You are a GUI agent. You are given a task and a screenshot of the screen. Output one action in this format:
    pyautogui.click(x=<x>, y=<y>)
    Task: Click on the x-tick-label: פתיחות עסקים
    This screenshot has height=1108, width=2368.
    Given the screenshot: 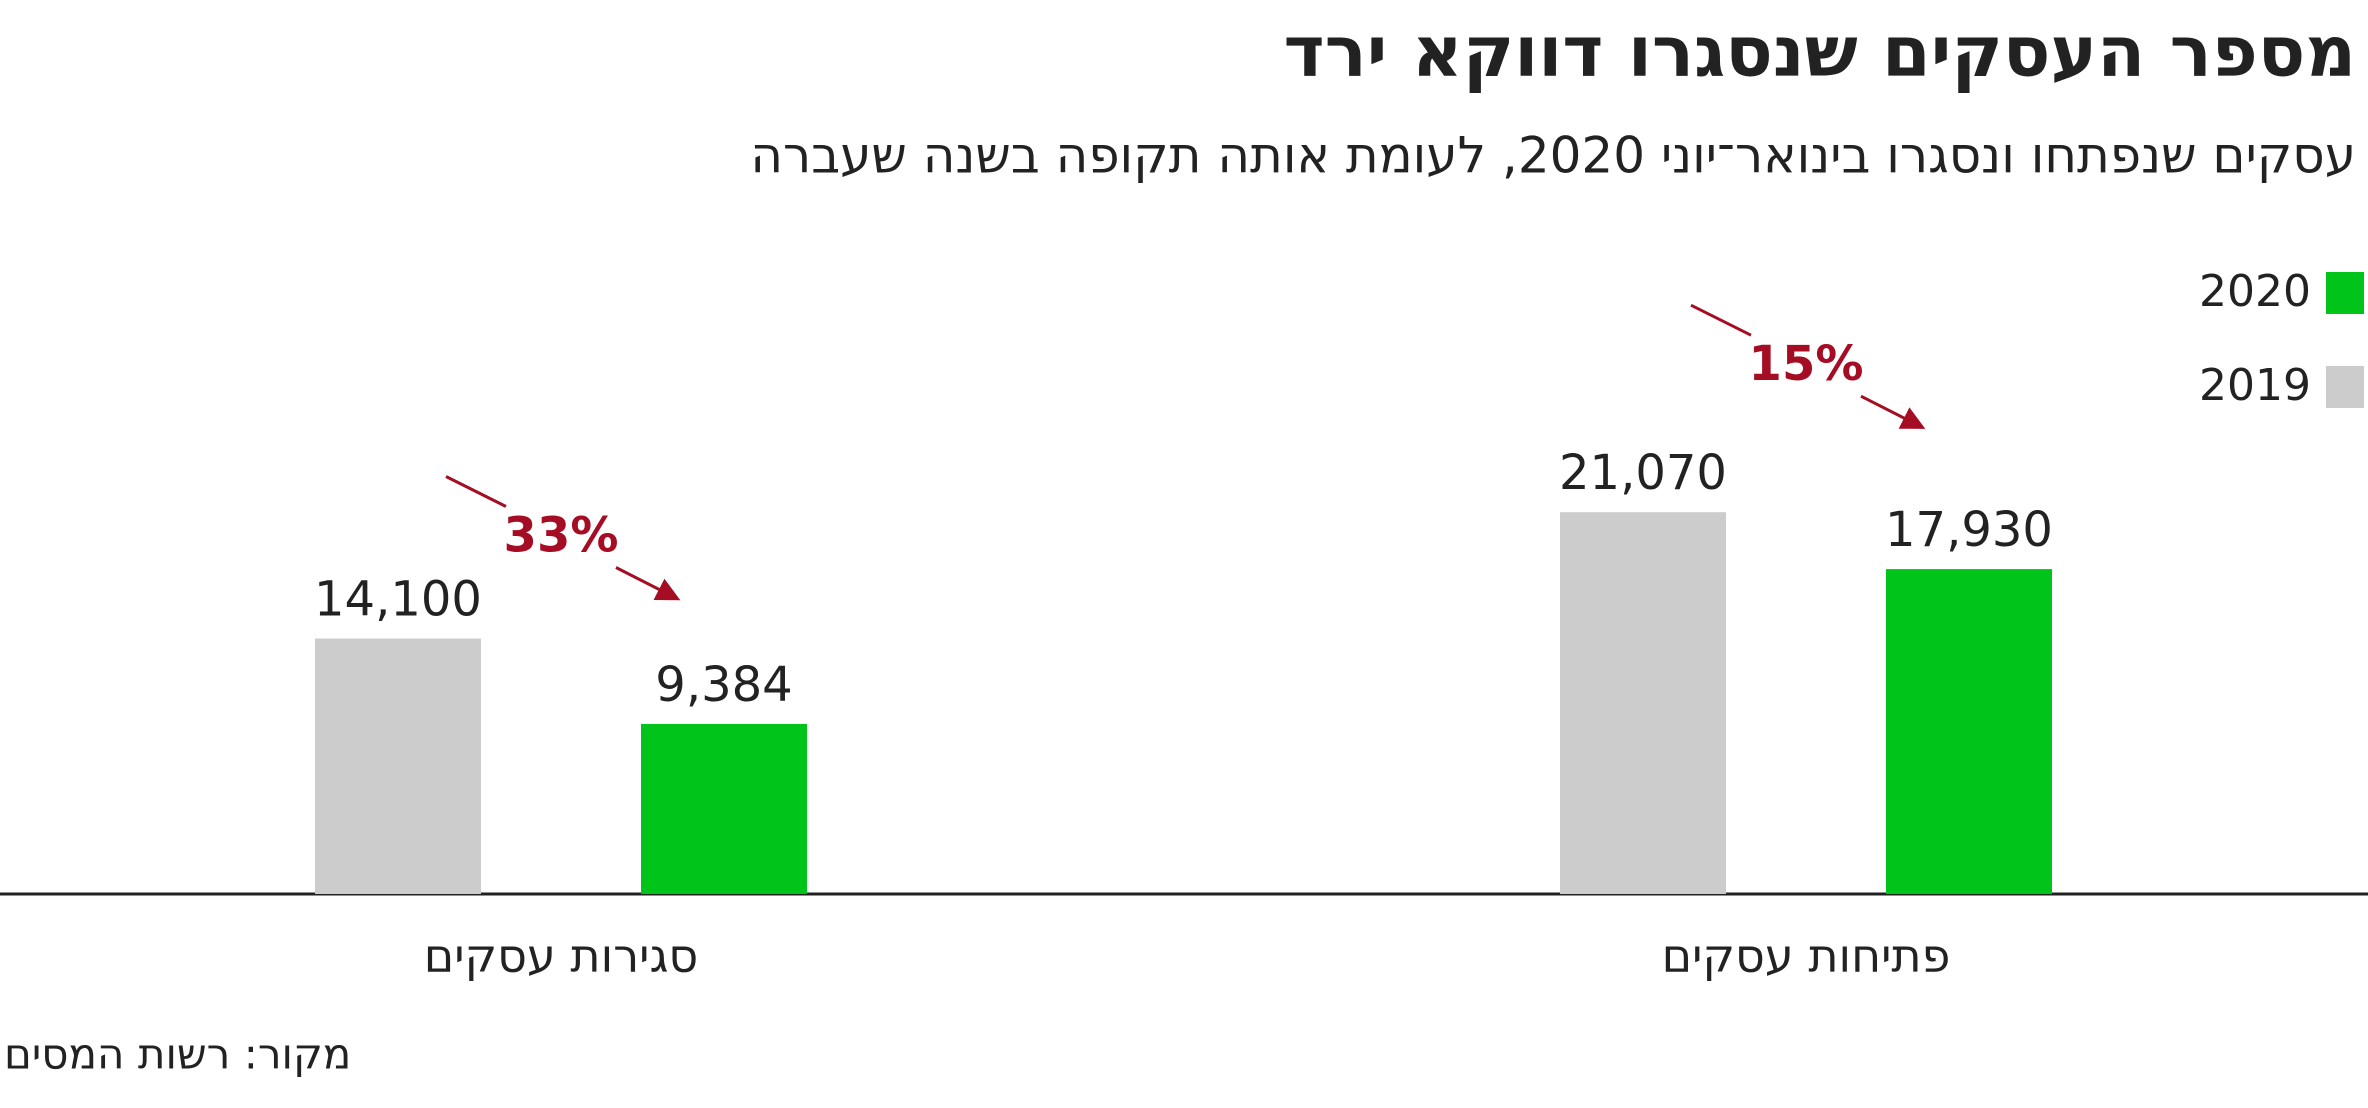 What is the action you would take?
    pyautogui.click(x=1806, y=956)
    